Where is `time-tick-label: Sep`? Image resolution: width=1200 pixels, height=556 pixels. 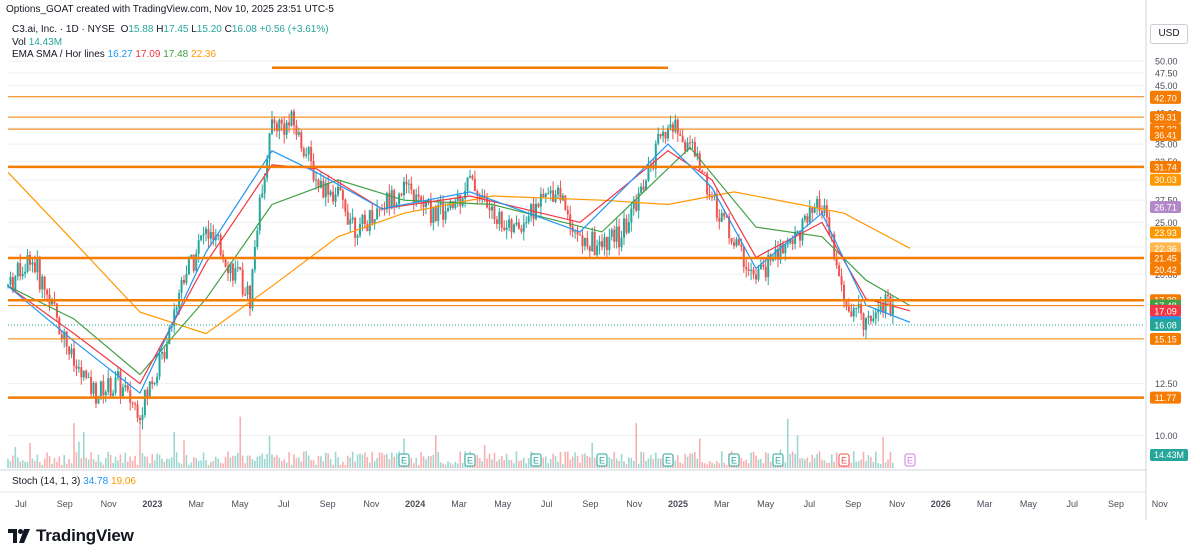
time-tick-label: Sep is located at coordinates (1116, 504).